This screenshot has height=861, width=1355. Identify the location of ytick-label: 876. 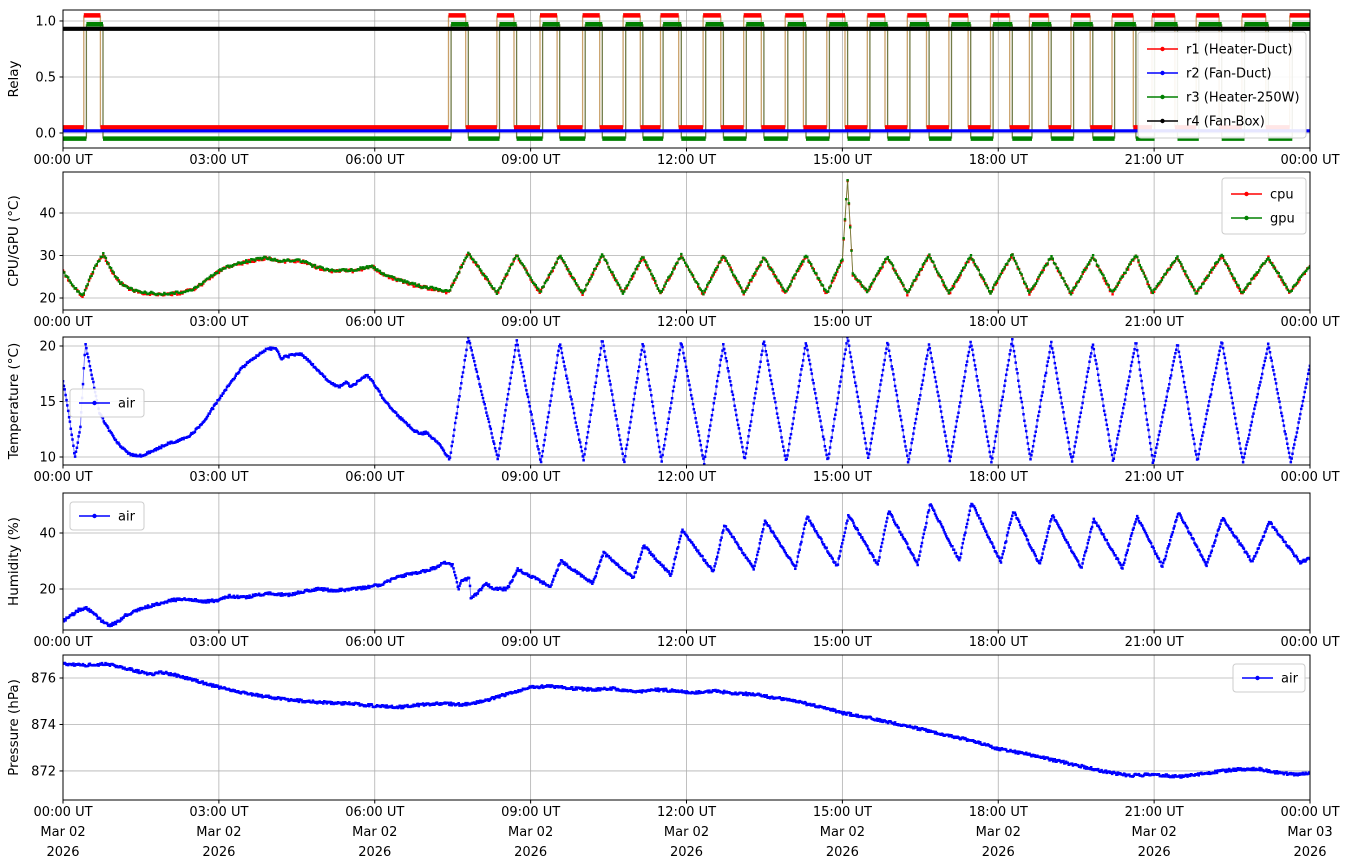
(43, 679).